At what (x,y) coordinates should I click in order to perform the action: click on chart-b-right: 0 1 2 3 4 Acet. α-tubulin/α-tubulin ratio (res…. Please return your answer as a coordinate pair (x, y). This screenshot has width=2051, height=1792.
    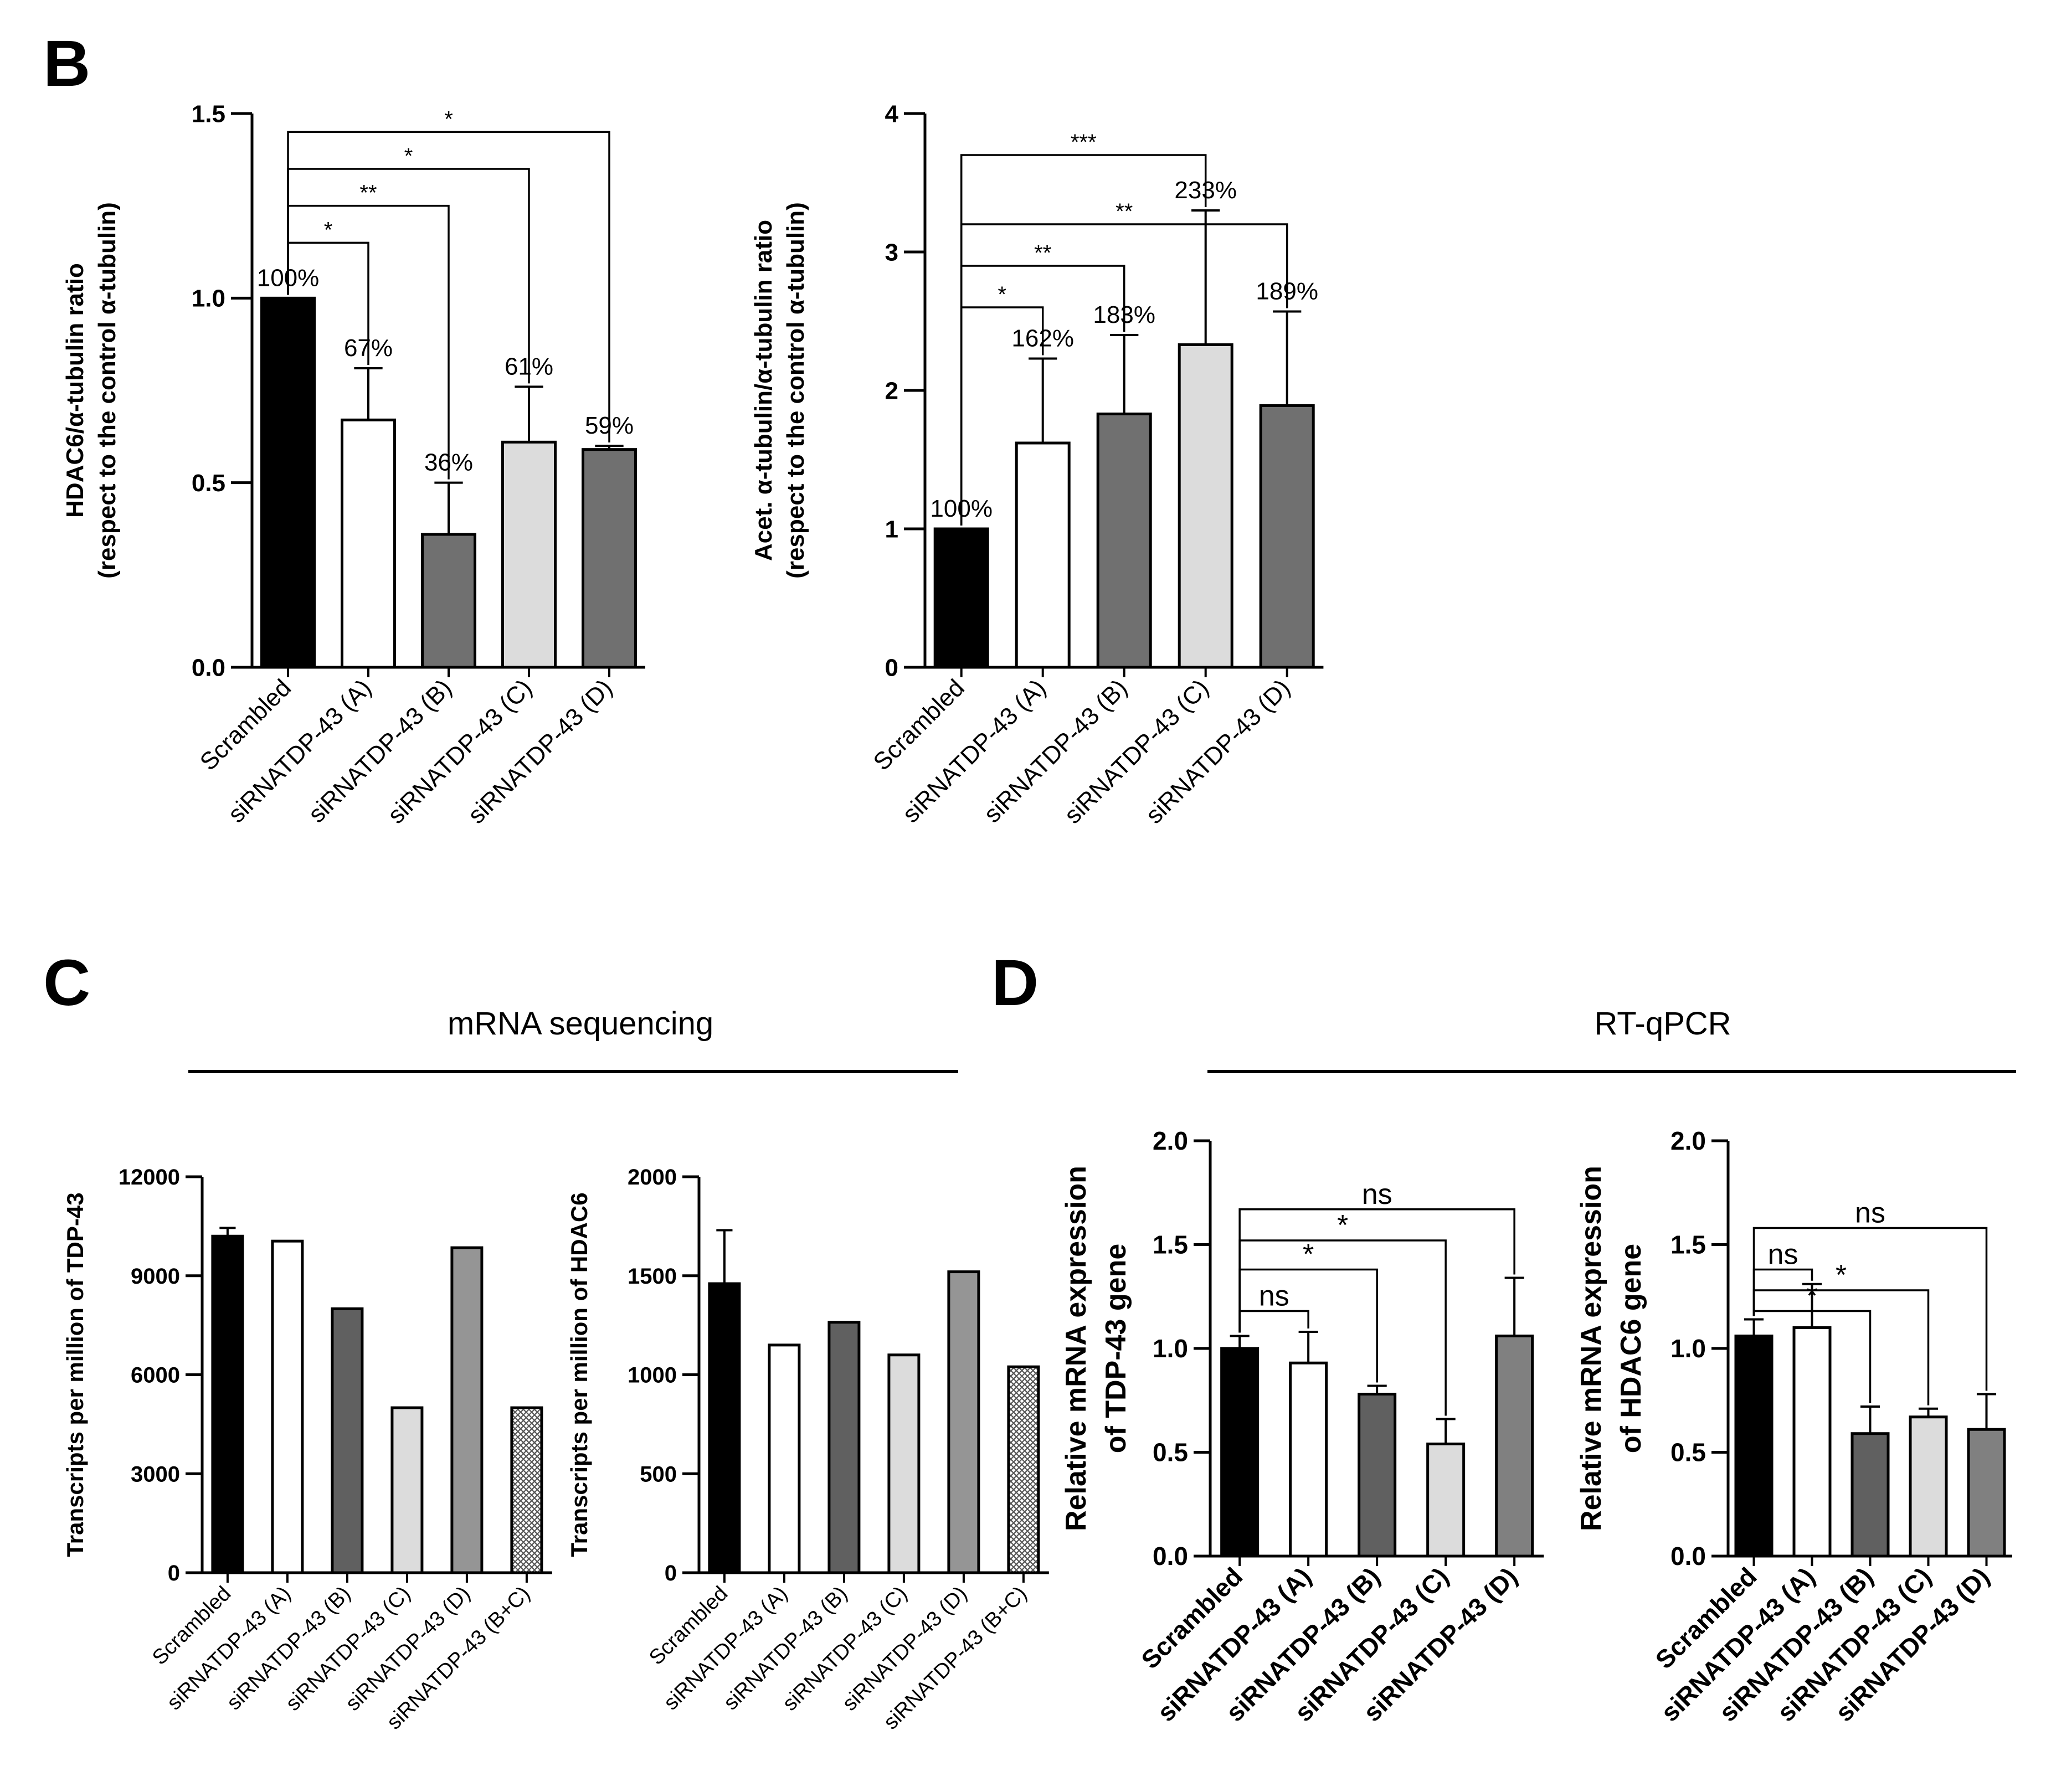
    Looking at the image, I should click on (1037, 464).